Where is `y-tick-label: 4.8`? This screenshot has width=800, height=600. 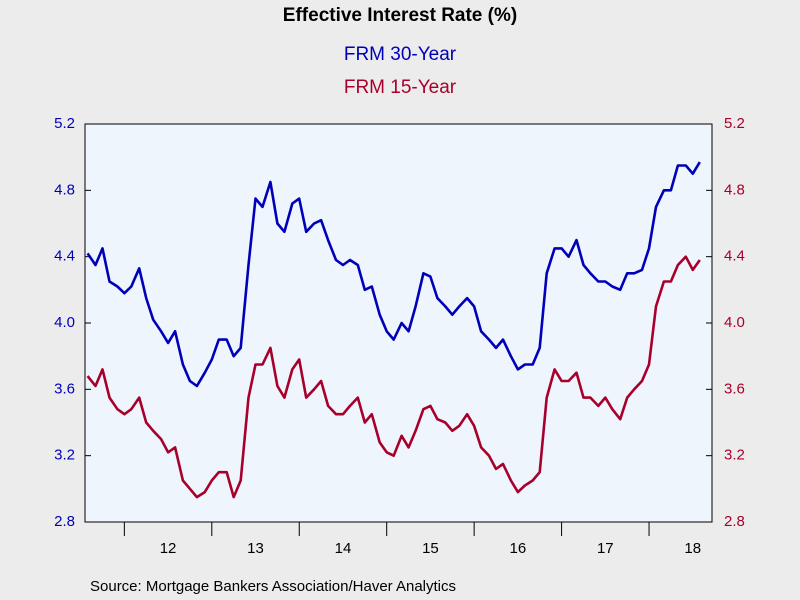
y-tick-label: 4.8 is located at coordinates (64, 189).